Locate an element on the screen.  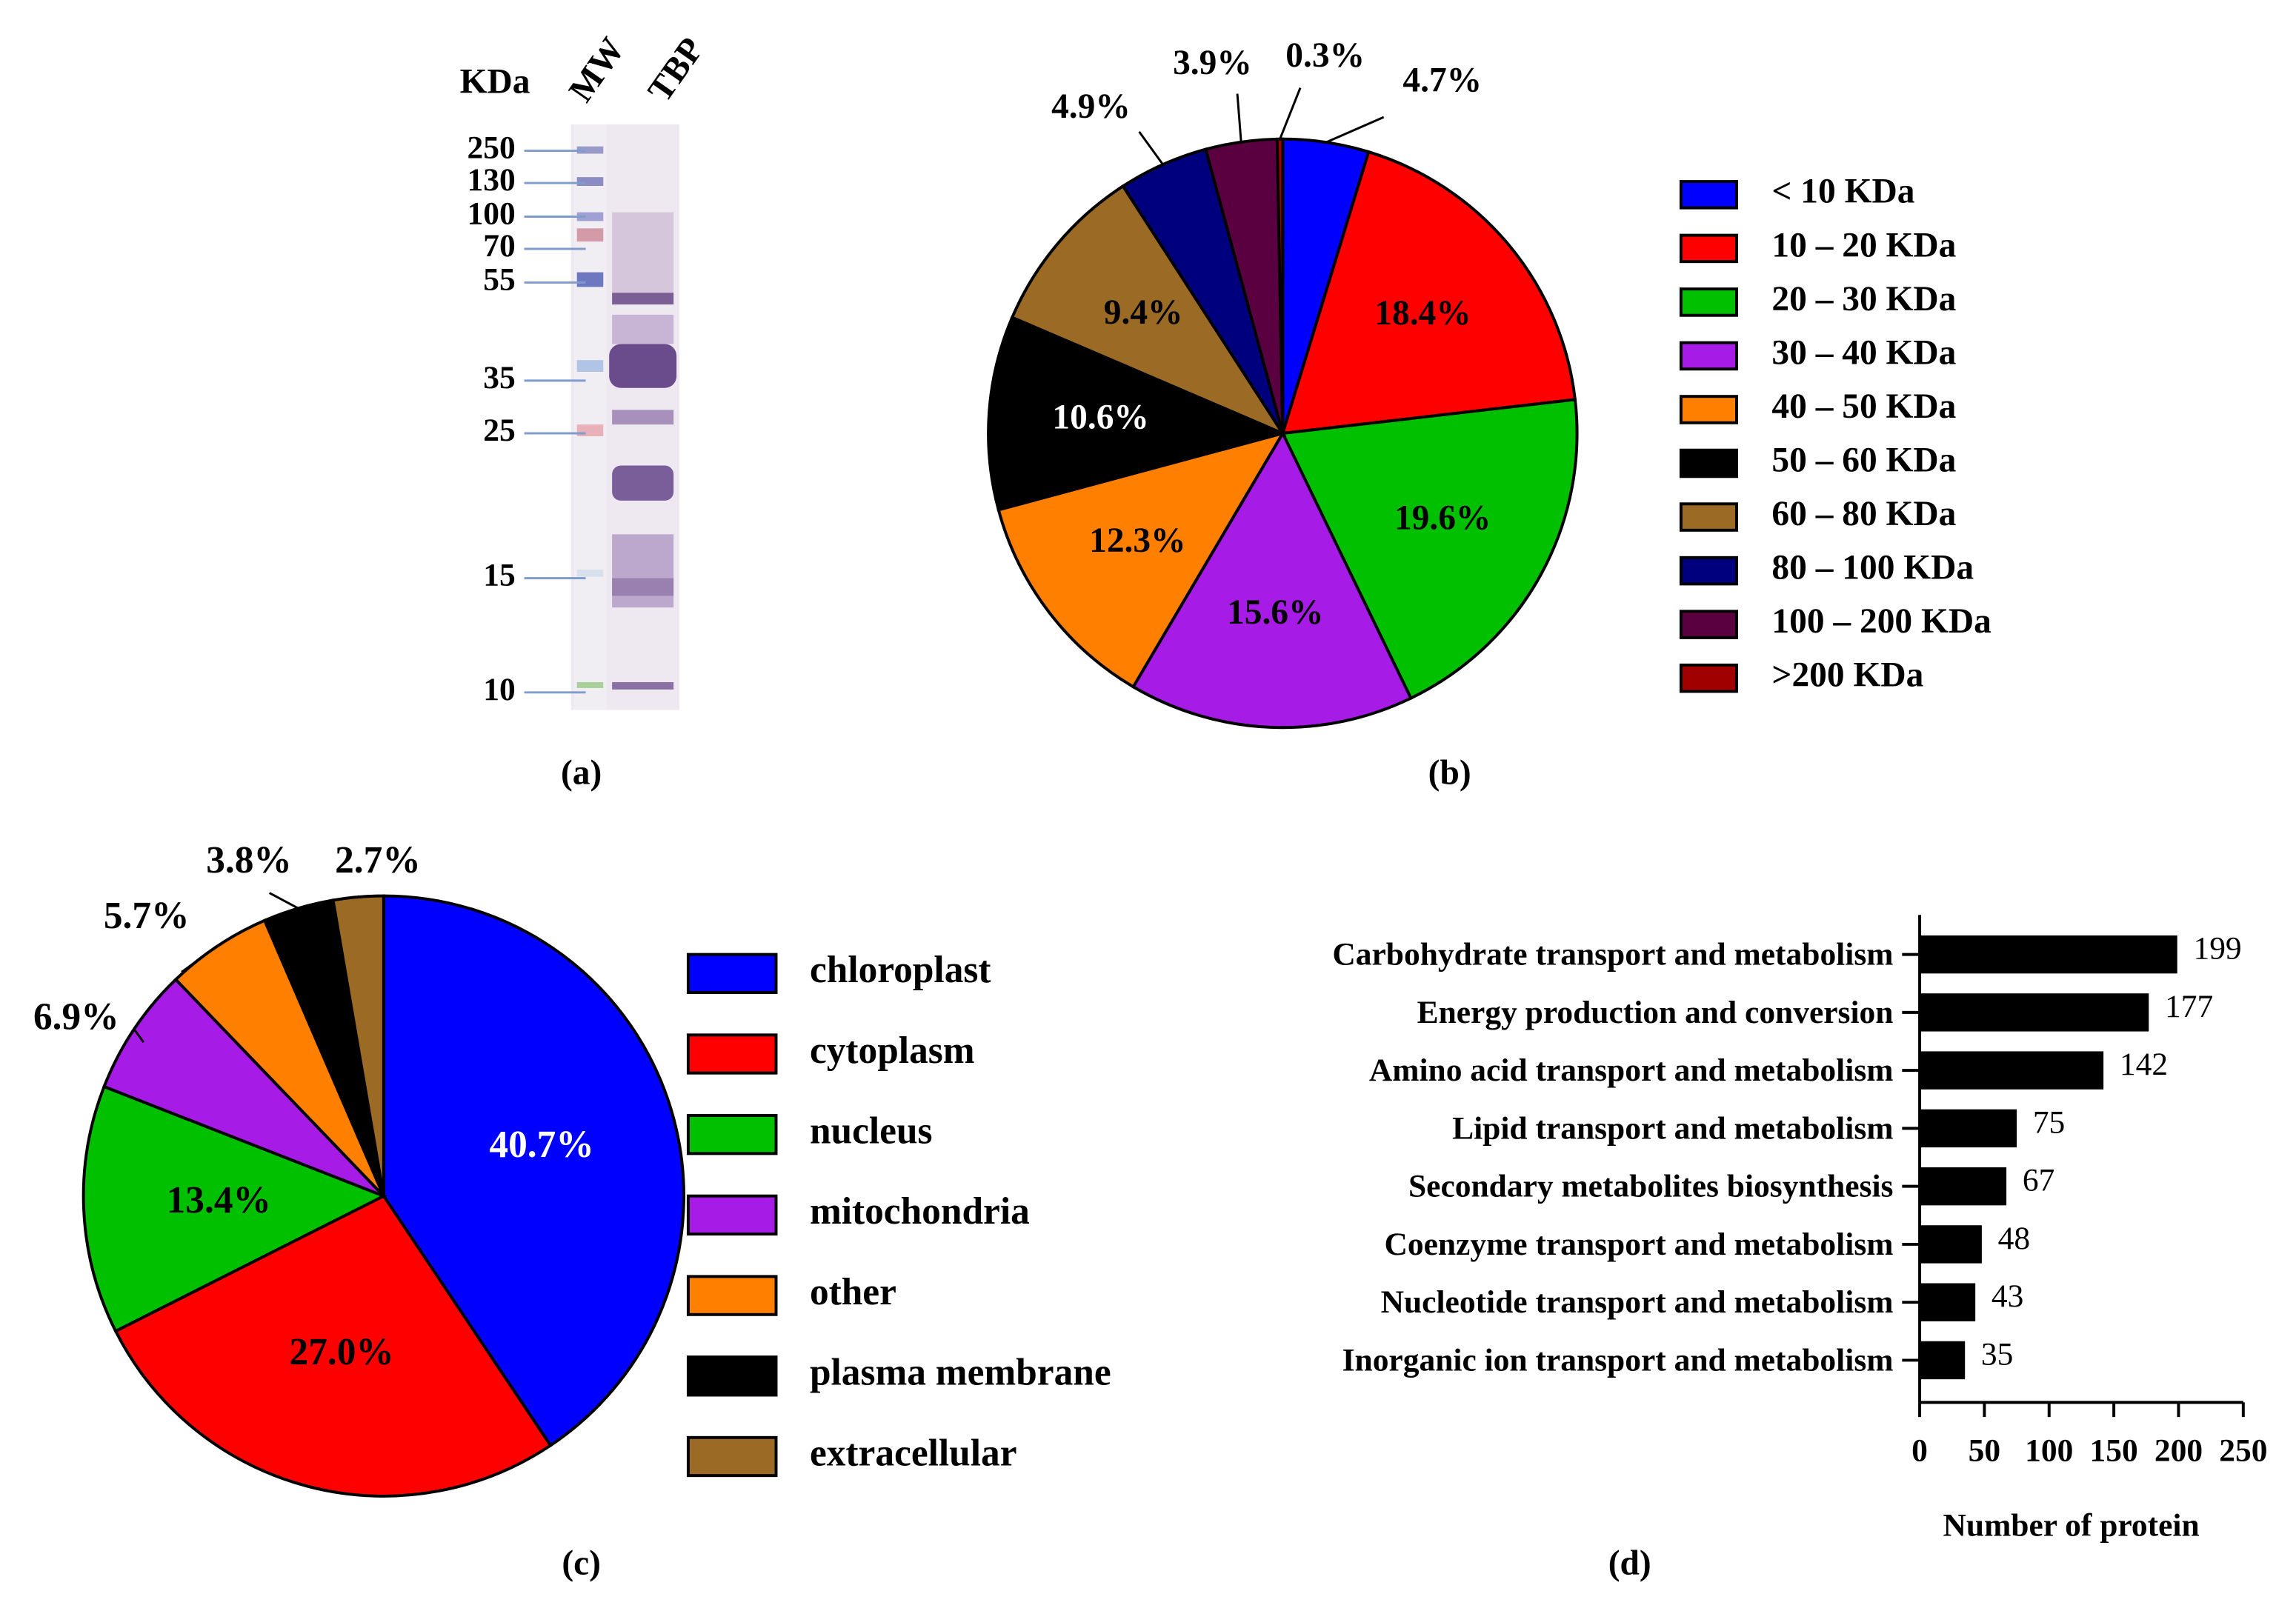
lane-label: MW is located at coordinates (597, 70).